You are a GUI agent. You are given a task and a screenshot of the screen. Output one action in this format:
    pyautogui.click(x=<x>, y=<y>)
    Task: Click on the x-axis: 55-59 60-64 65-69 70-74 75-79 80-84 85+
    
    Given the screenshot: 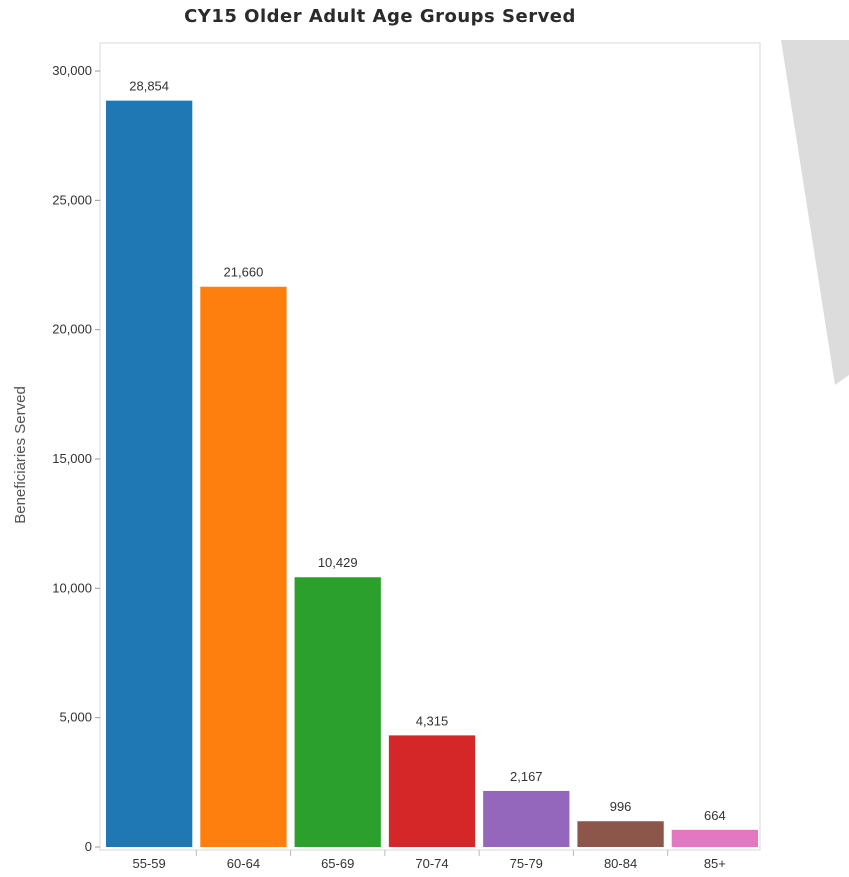 What is the action you would take?
    pyautogui.click(x=429, y=860)
    